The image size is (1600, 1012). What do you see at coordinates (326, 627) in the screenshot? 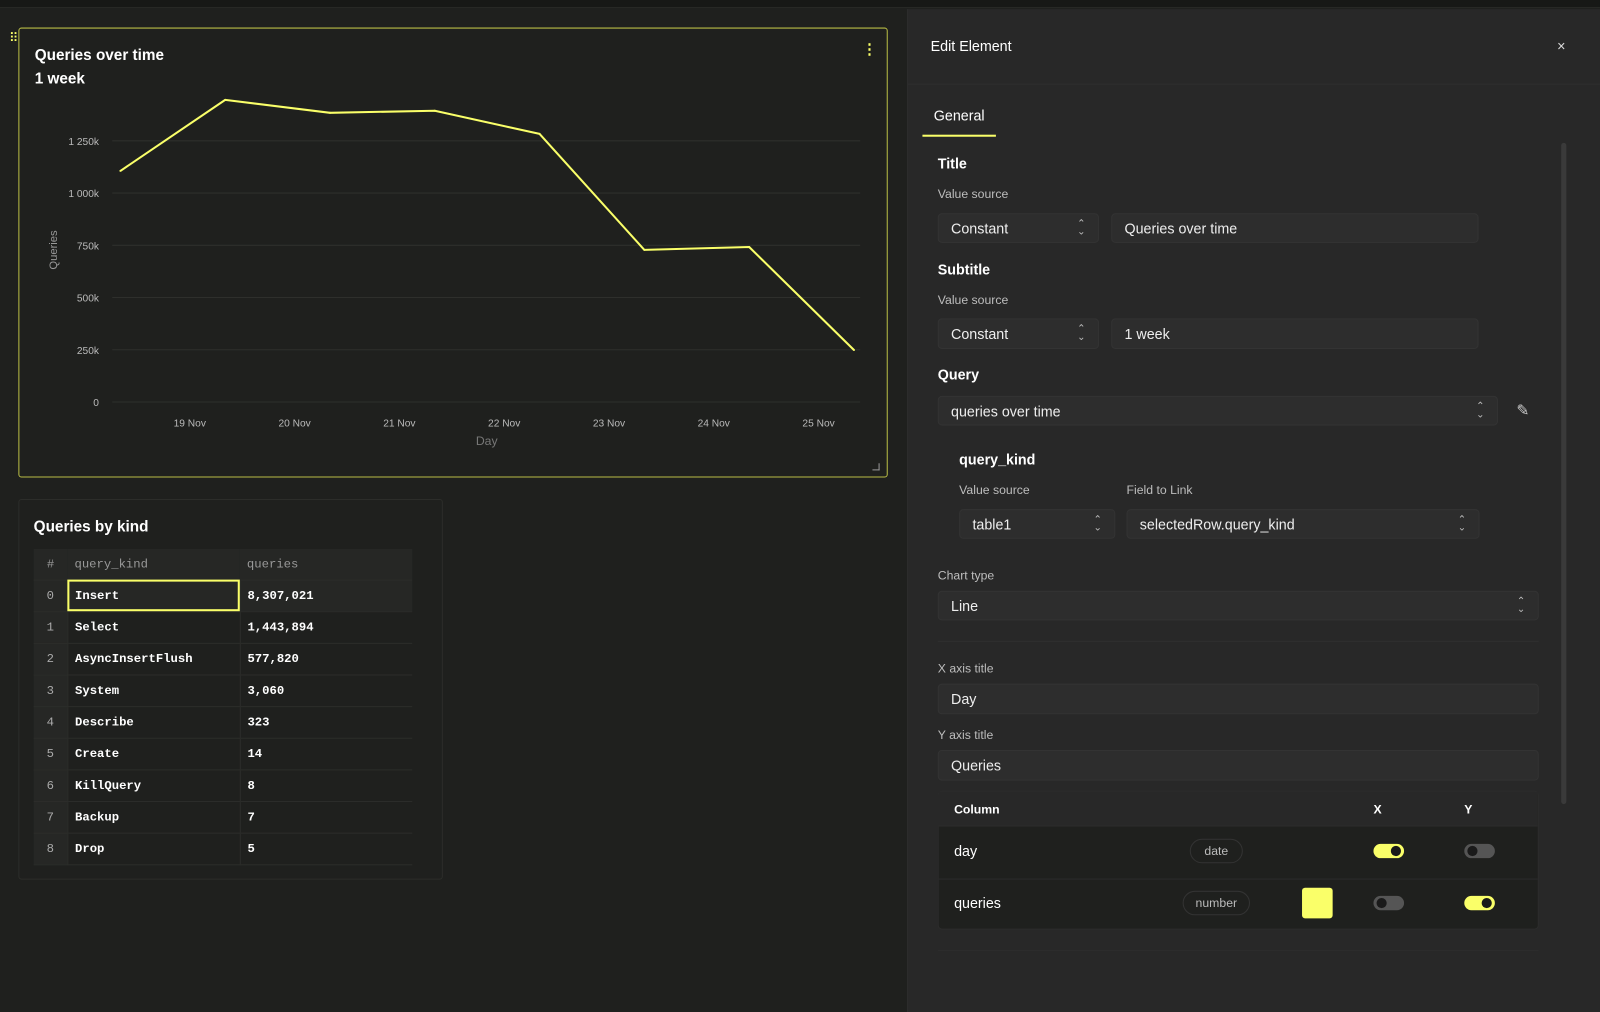
I see `queries-cell: 1,443,894` at bounding box center [326, 627].